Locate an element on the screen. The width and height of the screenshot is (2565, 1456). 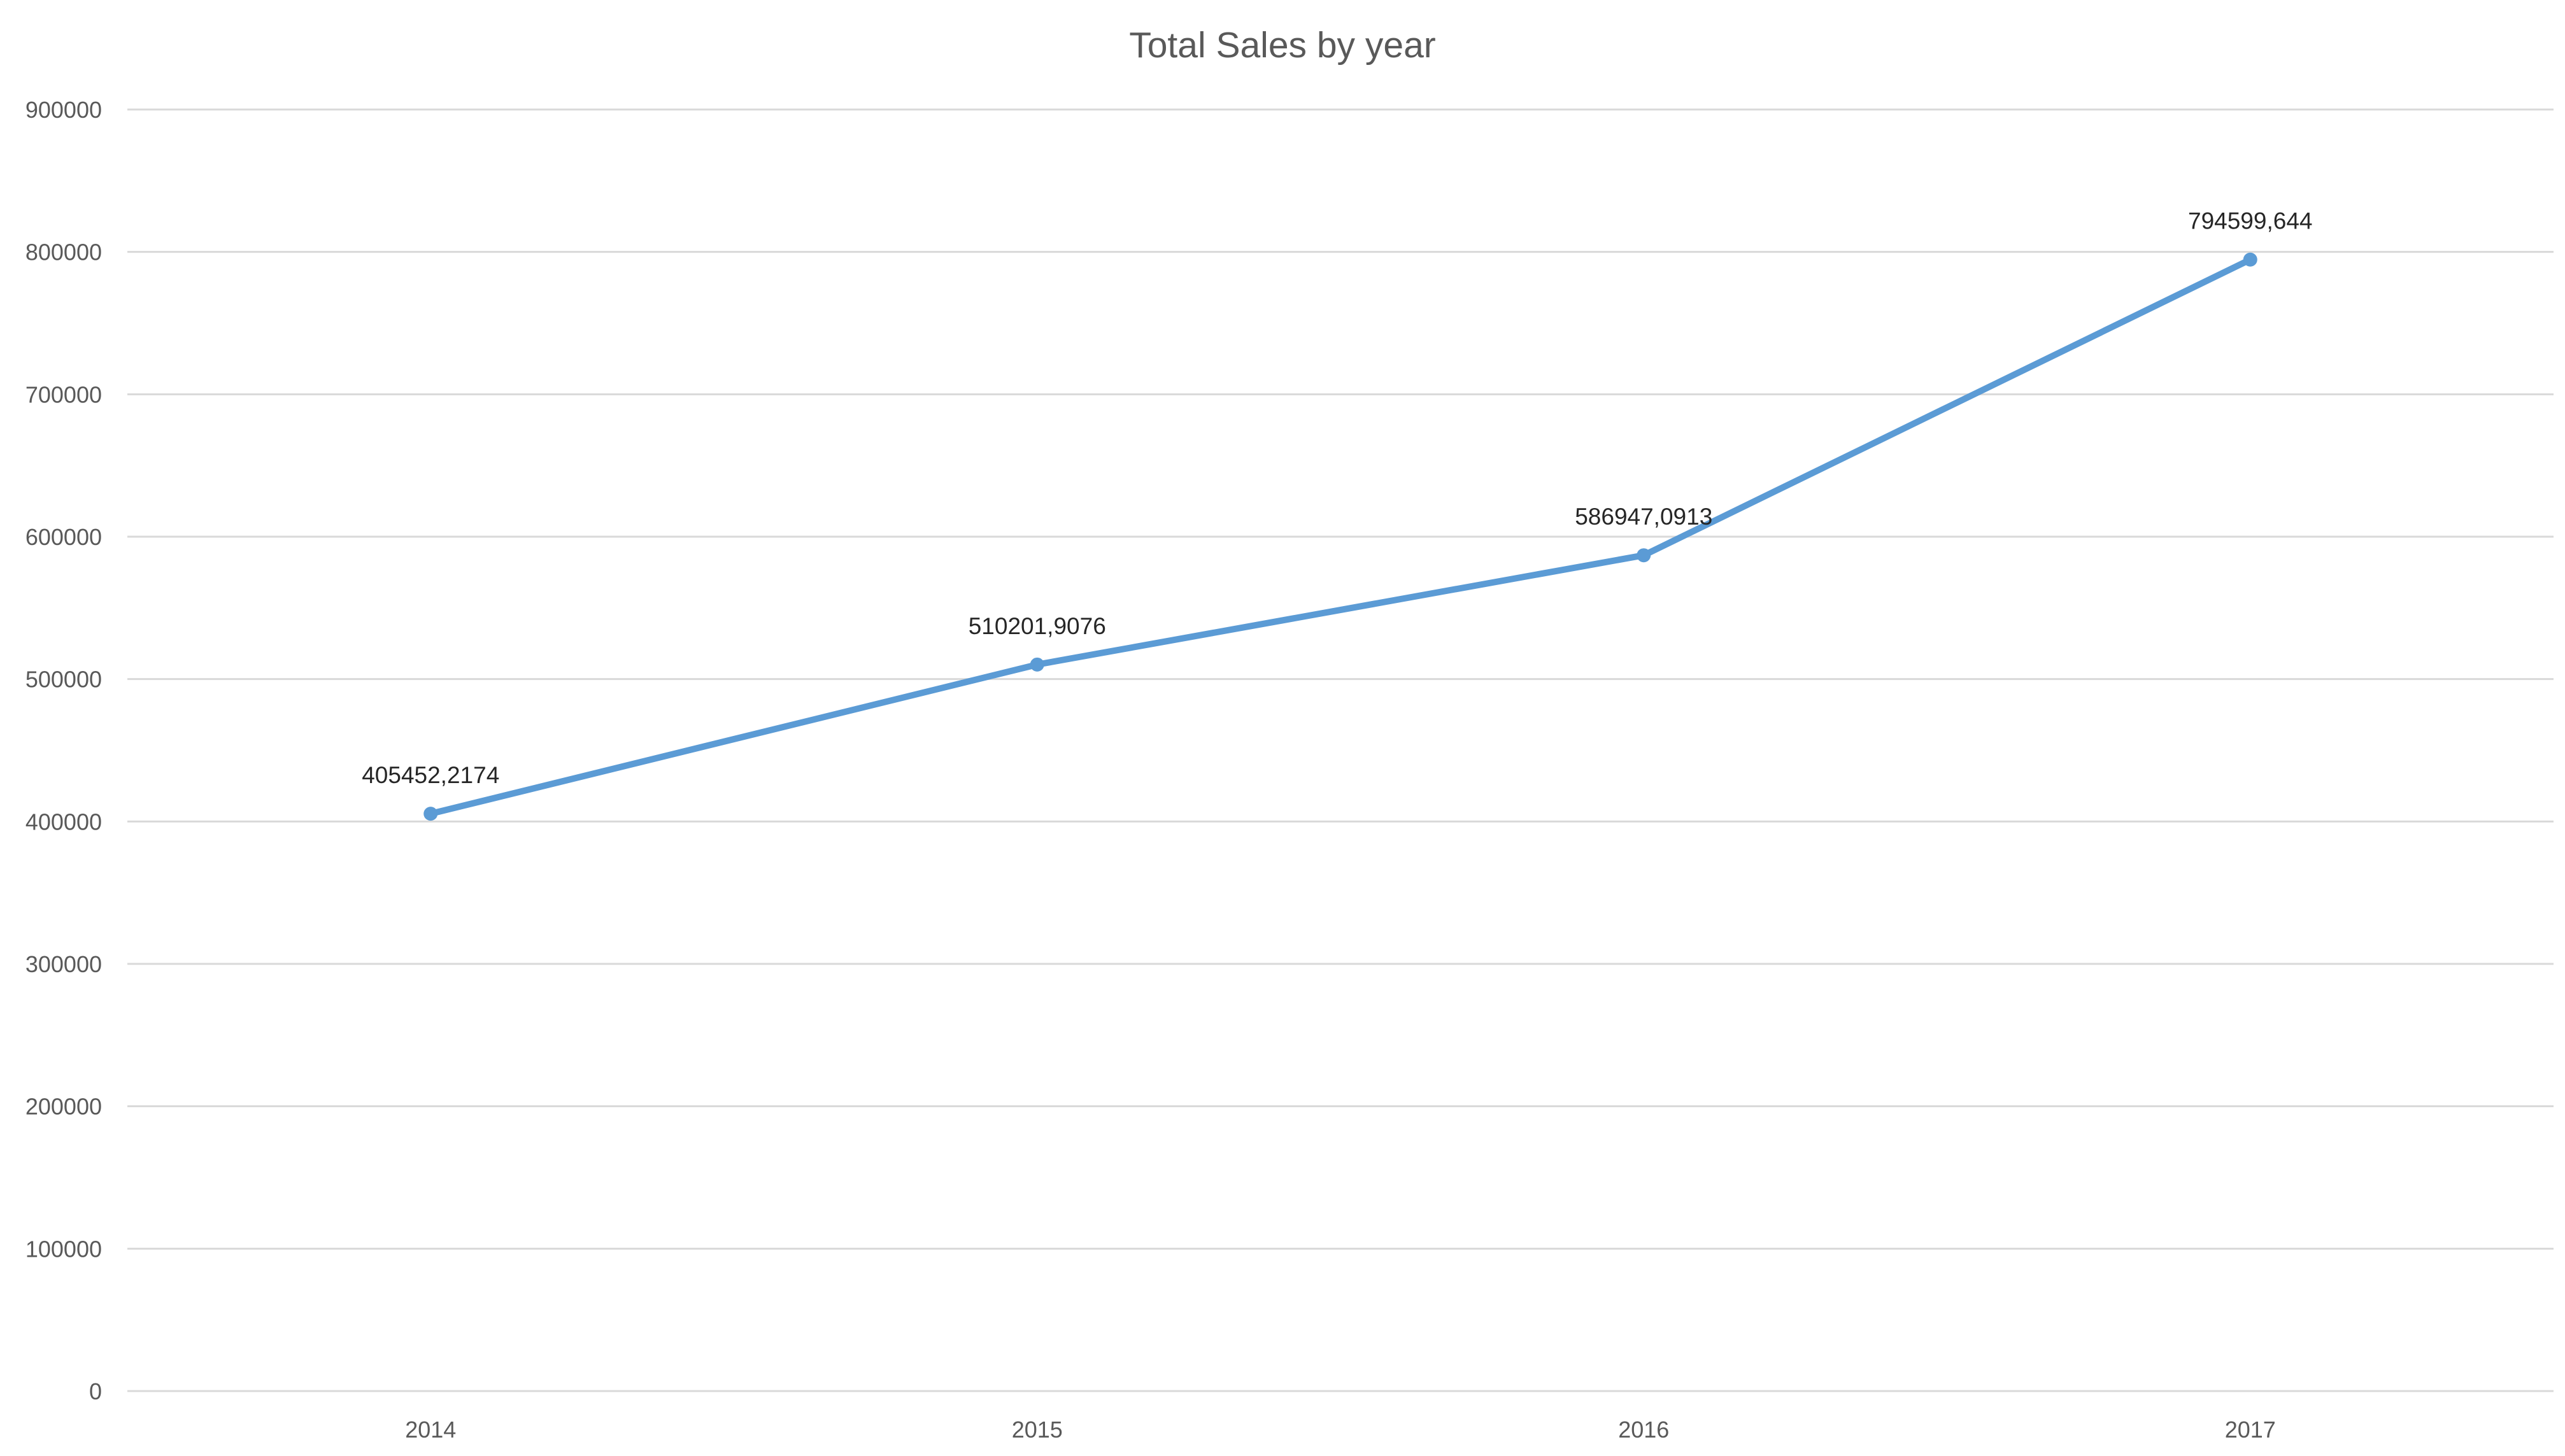
y-tick-label: 100000 is located at coordinates (64, 1249).